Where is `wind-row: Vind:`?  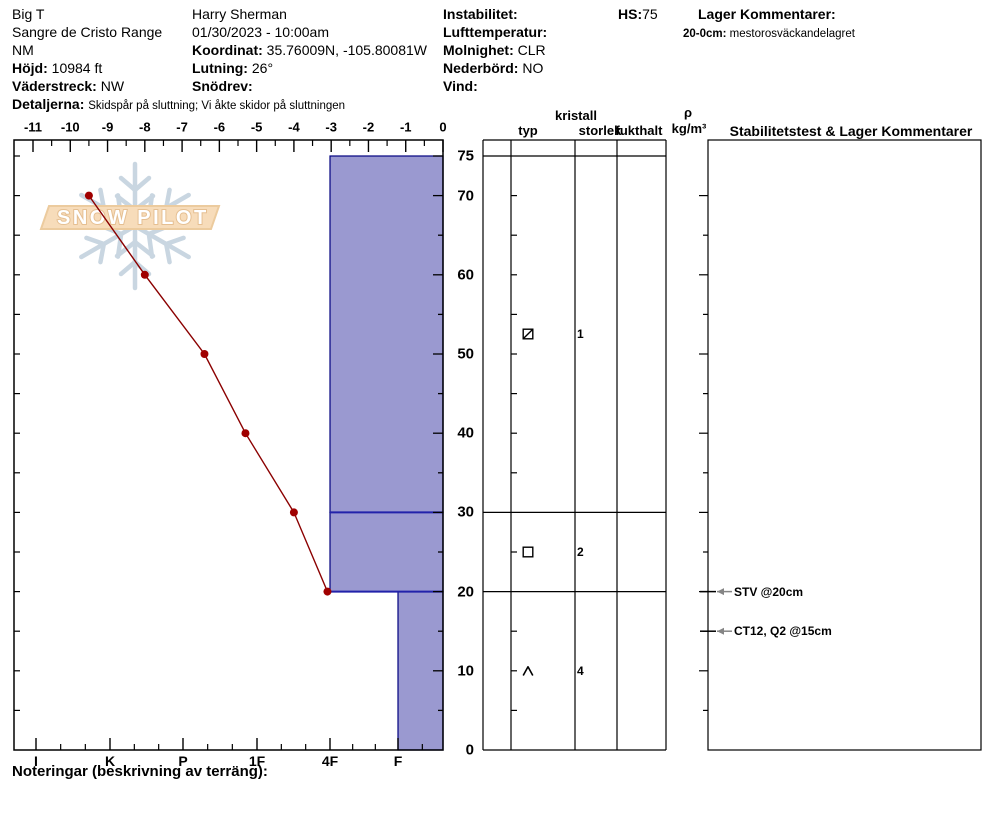 wind-row: Vind: is located at coordinates (460, 86).